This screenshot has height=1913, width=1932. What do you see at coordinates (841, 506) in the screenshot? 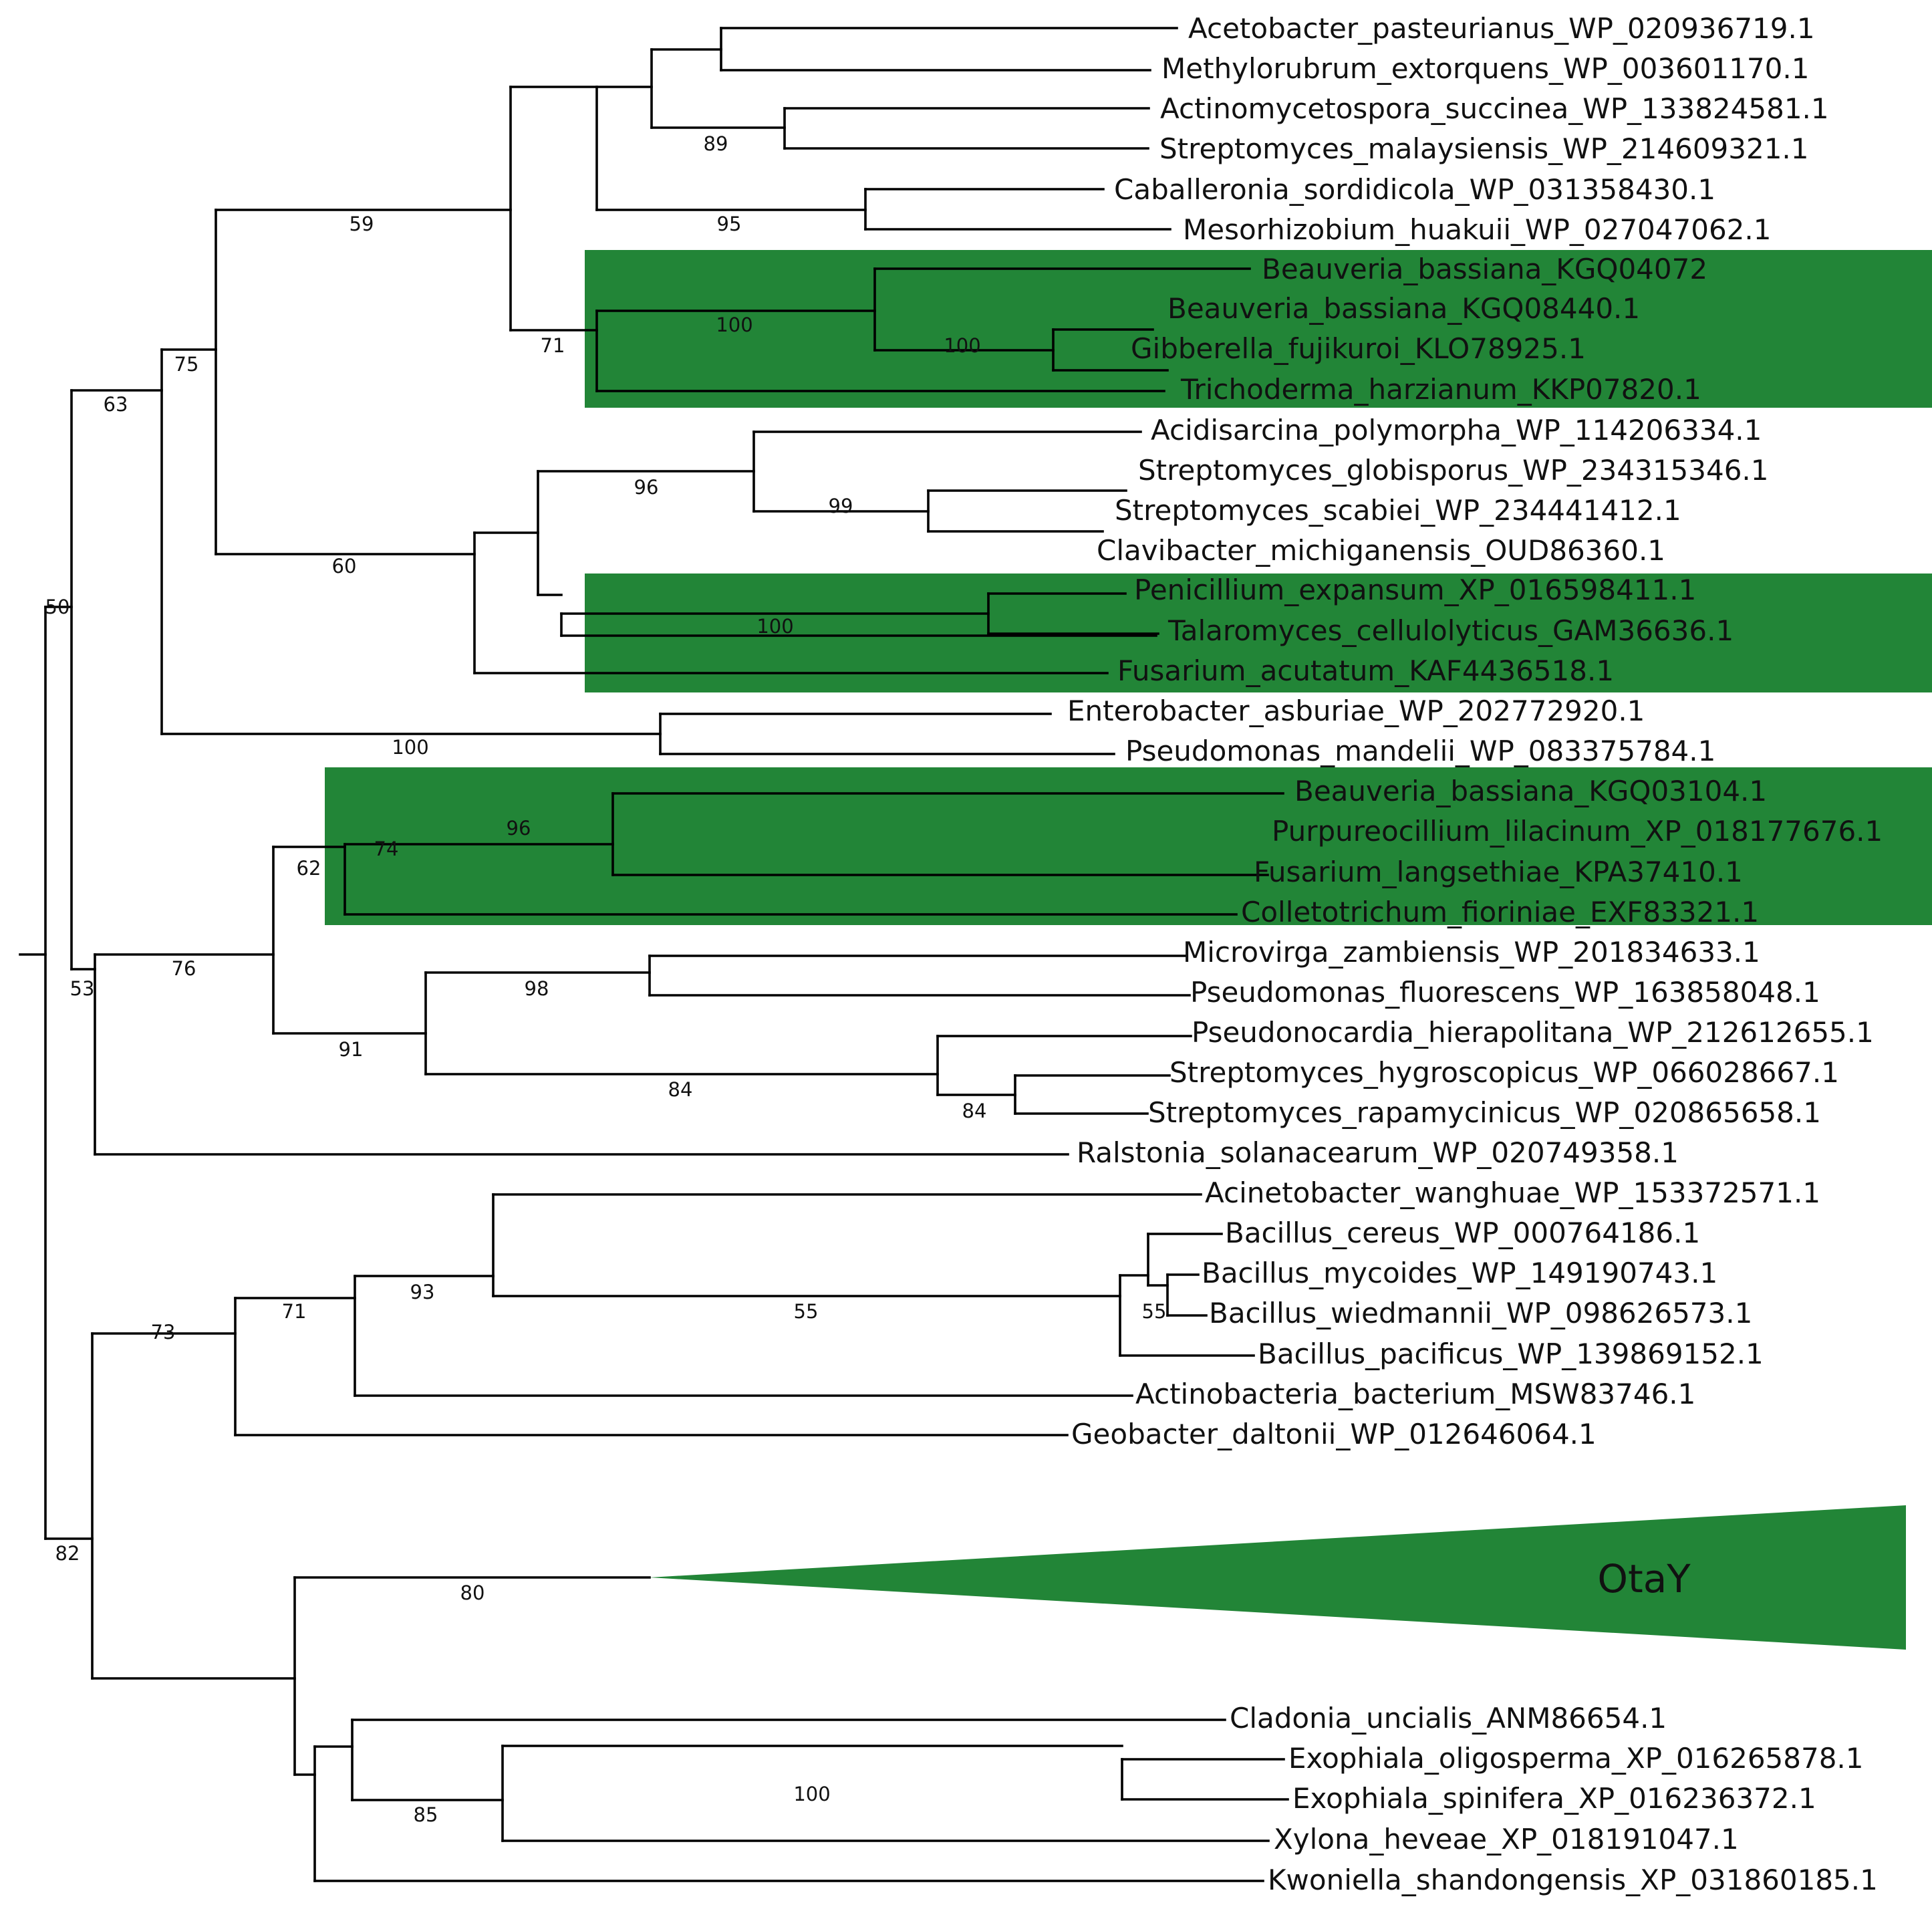
I see `bootstrap-value: 99` at bounding box center [841, 506].